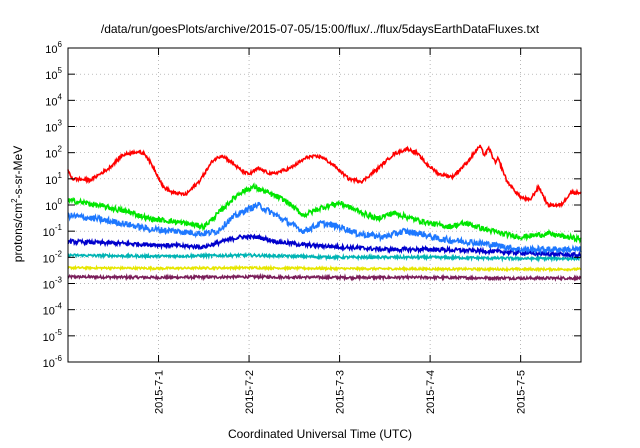  Describe the element at coordinates (17, 204) in the screenshot. I see `y-axis-label: protons/cm2-s-sr-MeV` at that location.